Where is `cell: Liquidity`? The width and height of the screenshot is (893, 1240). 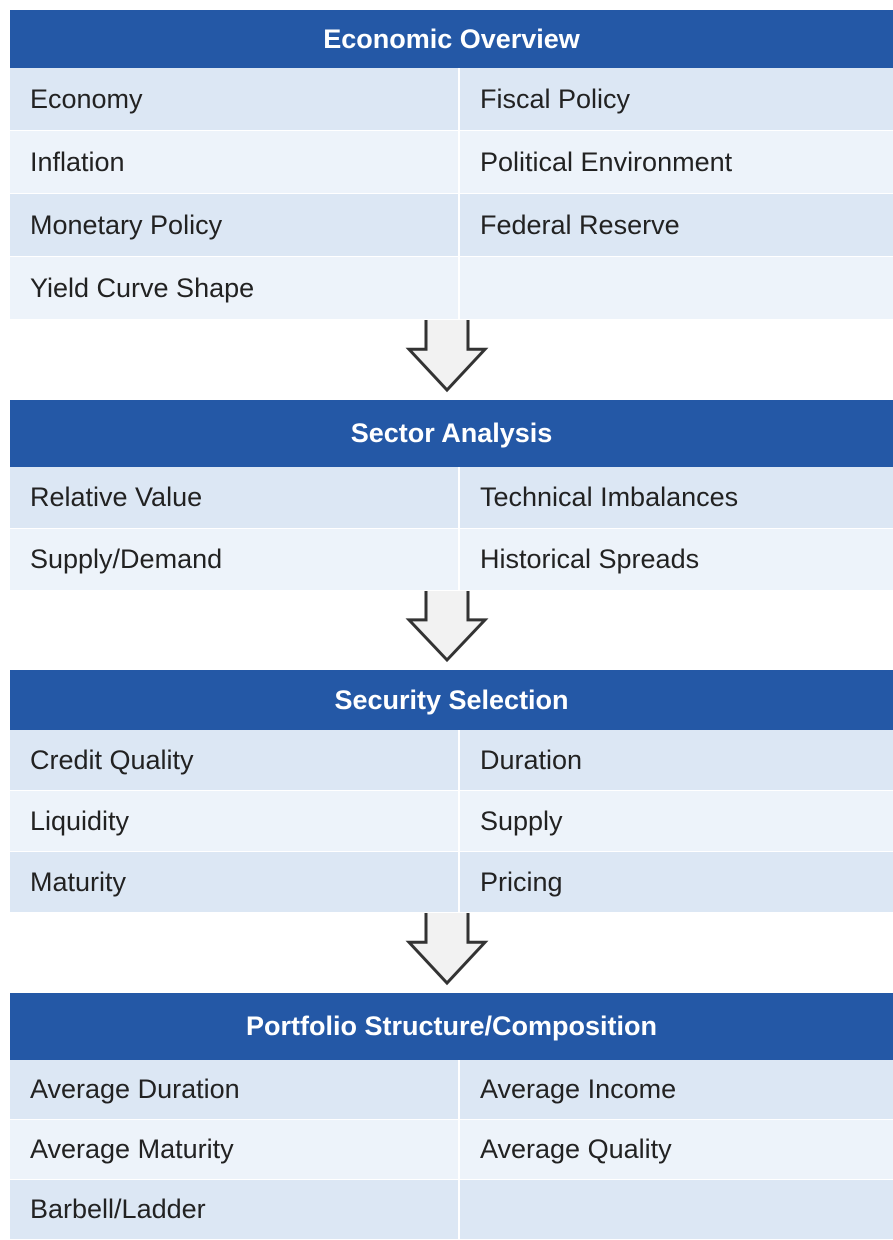
cell: Liquidity is located at coordinates (234, 821).